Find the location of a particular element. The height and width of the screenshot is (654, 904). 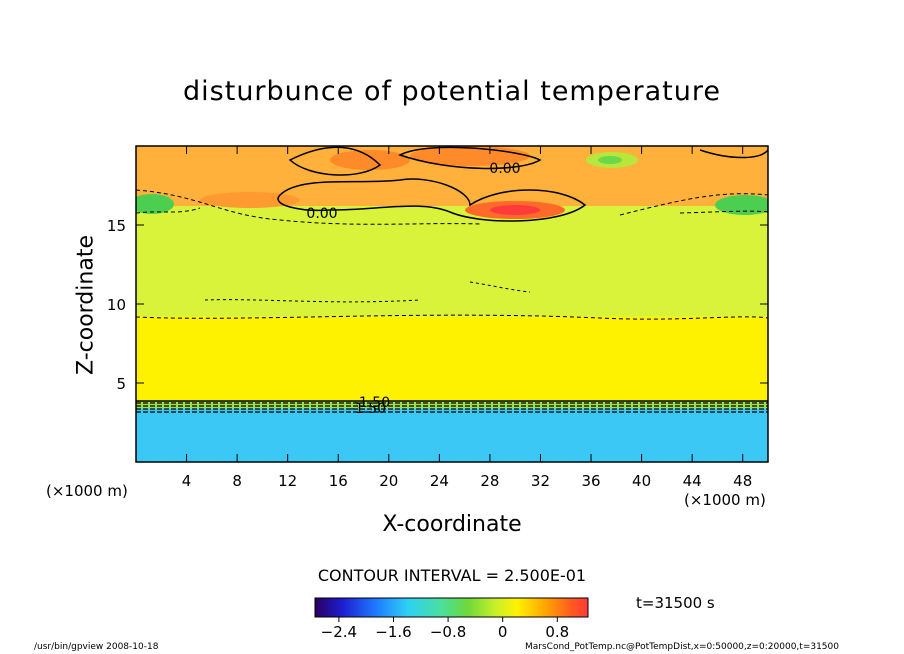

colorbar-tick-label: −1.6 is located at coordinates (393, 632).